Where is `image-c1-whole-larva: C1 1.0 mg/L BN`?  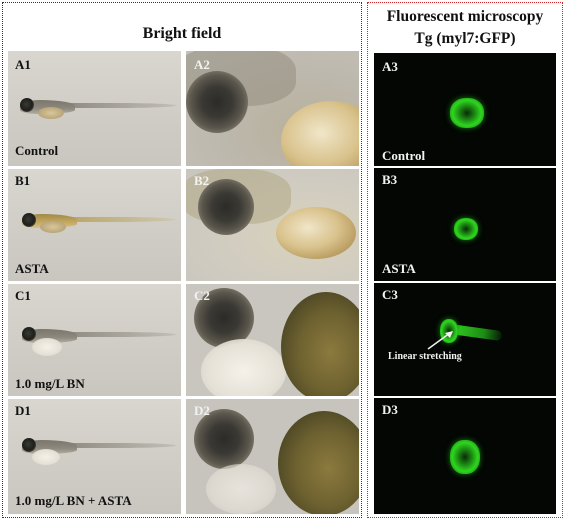 image-c1-whole-larva: C1 1.0 mg/L BN is located at coordinates (94, 340).